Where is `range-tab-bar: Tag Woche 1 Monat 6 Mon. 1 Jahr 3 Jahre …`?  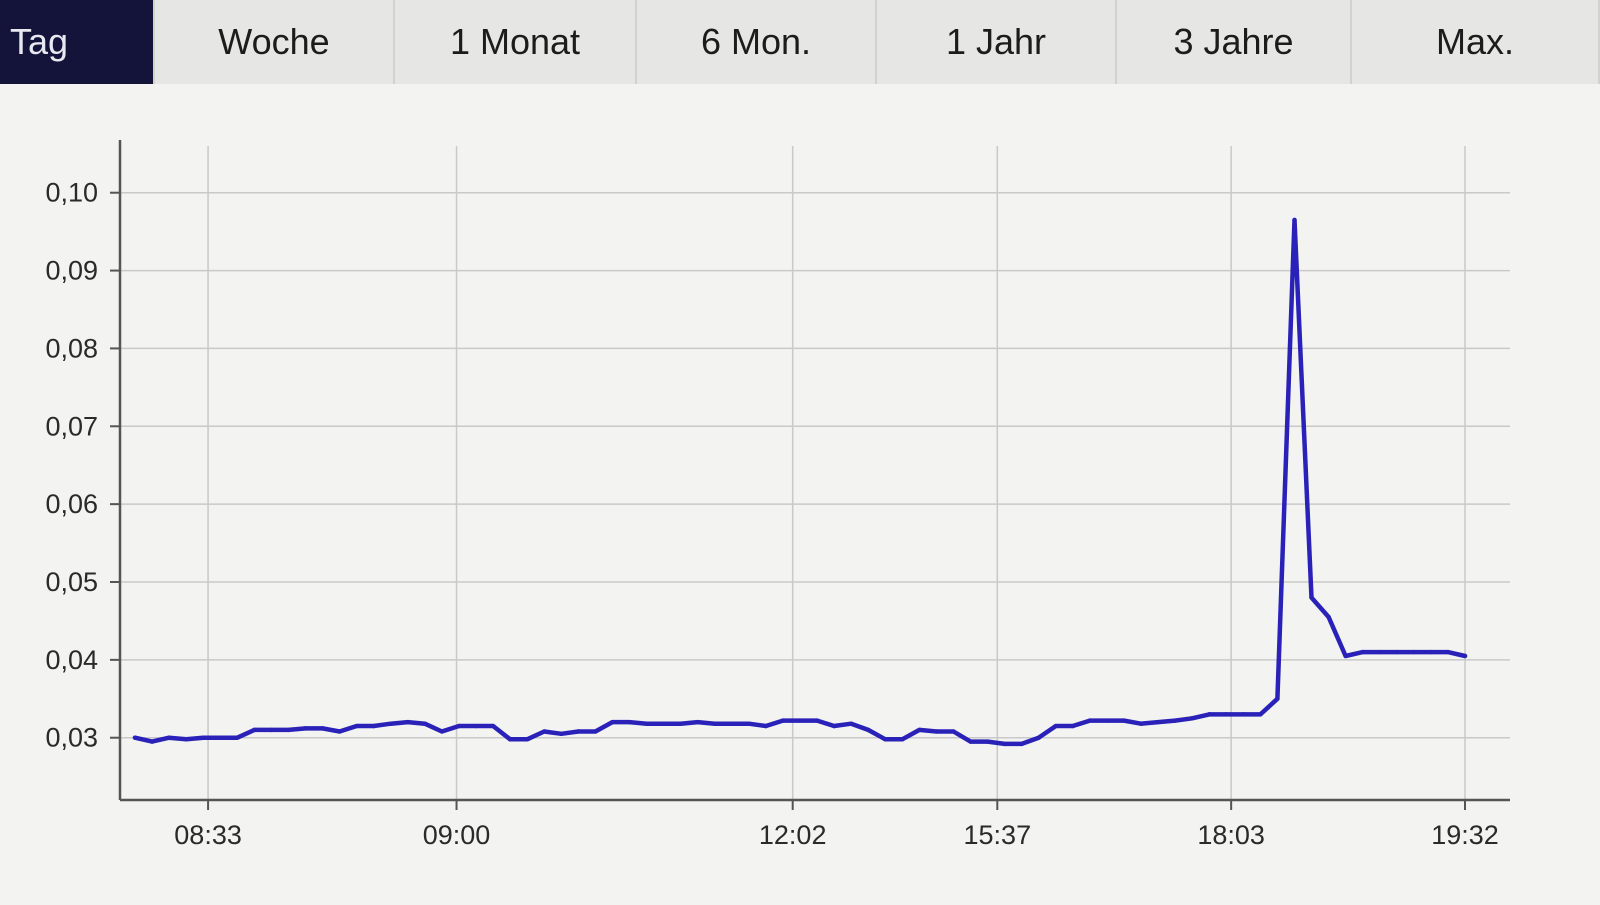
range-tab-bar: Tag Woche 1 Monat 6 Mon. 1 Jahr 3 Jahre … is located at coordinates (800, 42).